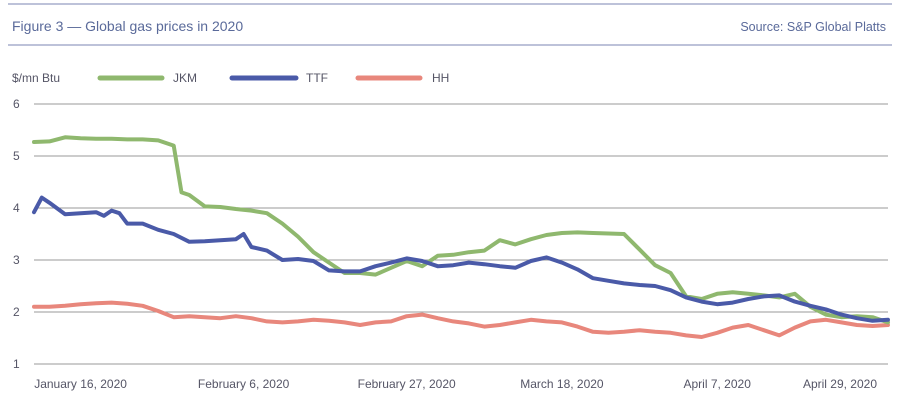 The image size is (900, 407). What do you see at coordinates (402, 78) in the screenshot?
I see `legend-item-hh: HH` at bounding box center [402, 78].